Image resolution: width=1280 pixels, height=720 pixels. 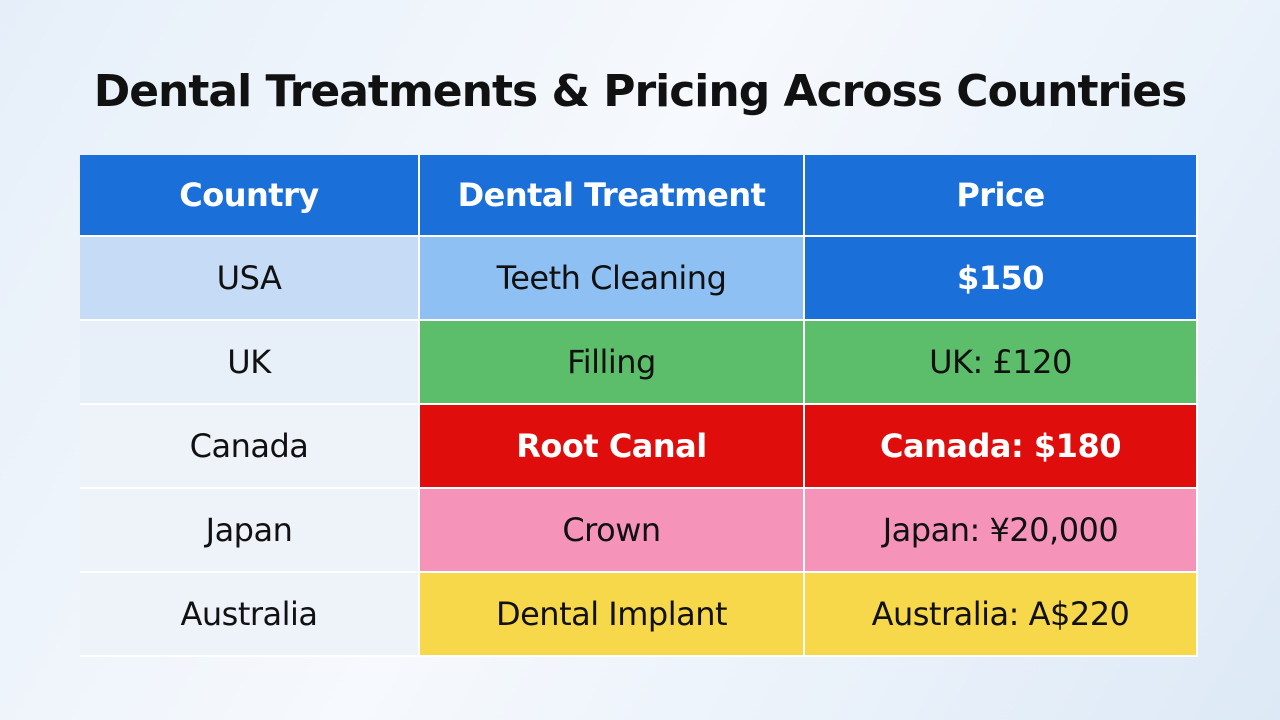 What do you see at coordinates (612, 447) in the screenshot?
I see `table-cell: Root Canal` at bounding box center [612, 447].